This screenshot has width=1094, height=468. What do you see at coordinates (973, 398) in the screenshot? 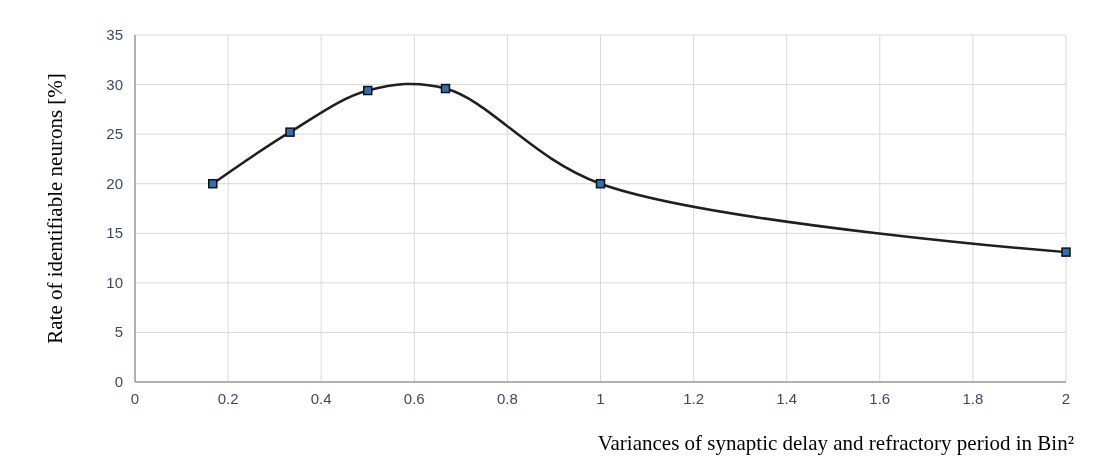
I see `x-tick-label: 1.8` at bounding box center [973, 398].